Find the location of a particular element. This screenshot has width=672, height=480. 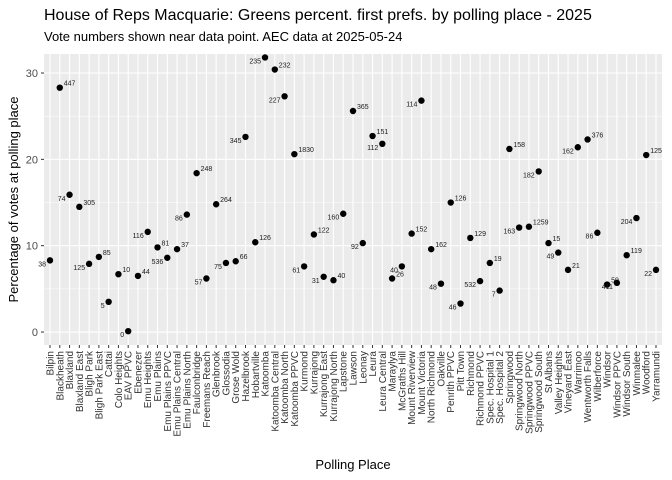

x-tick-label: Springwood North is located at coordinates (520, 391).